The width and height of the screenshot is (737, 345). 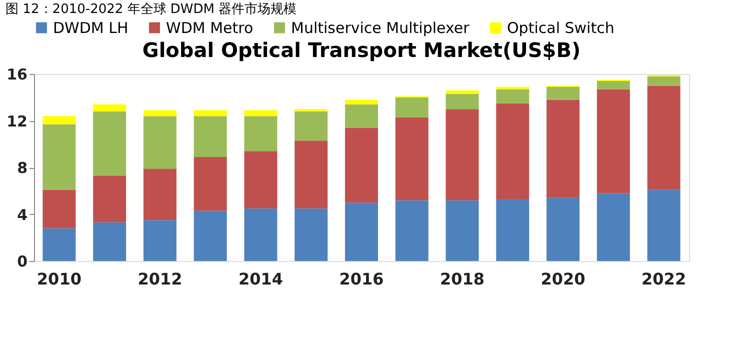 I want to click on y-tick-label: 16, so click(x=17, y=75).